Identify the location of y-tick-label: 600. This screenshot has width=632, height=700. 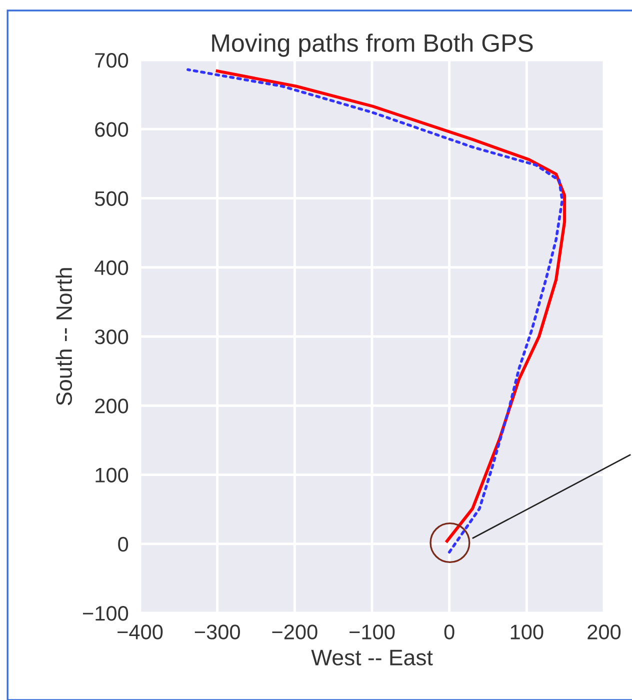
(111, 129).